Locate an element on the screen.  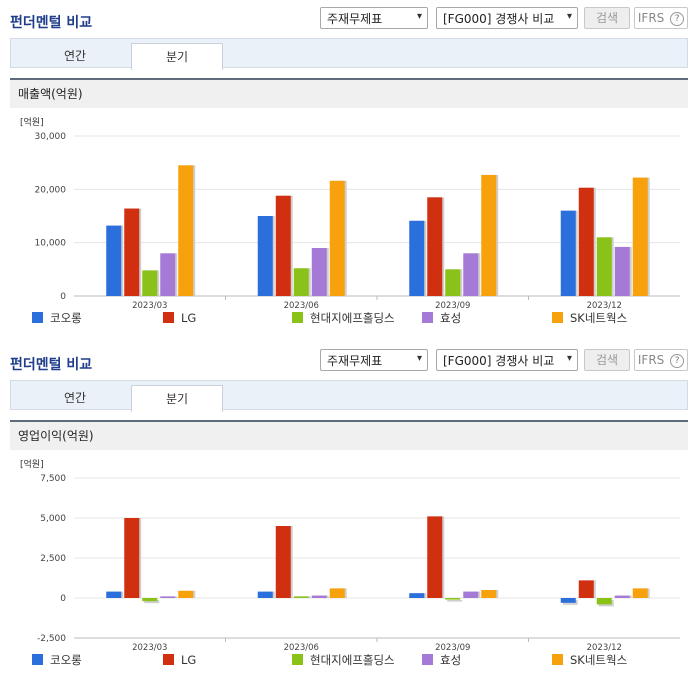
x-tick-label: 2023/09 is located at coordinates (452, 648).